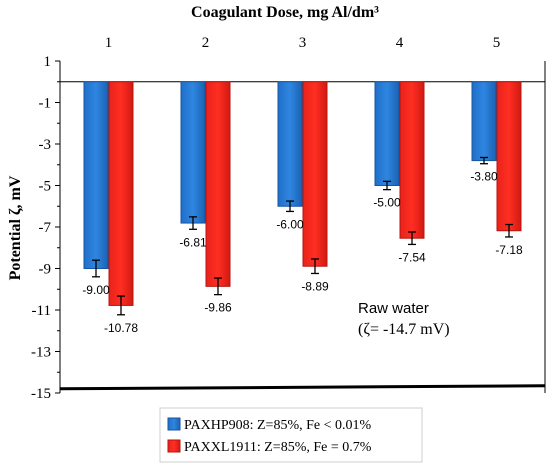 The height and width of the screenshot is (466, 550). I want to click on chart-title: Coagulant Dose, mg Al/dm³, so click(285, 12).